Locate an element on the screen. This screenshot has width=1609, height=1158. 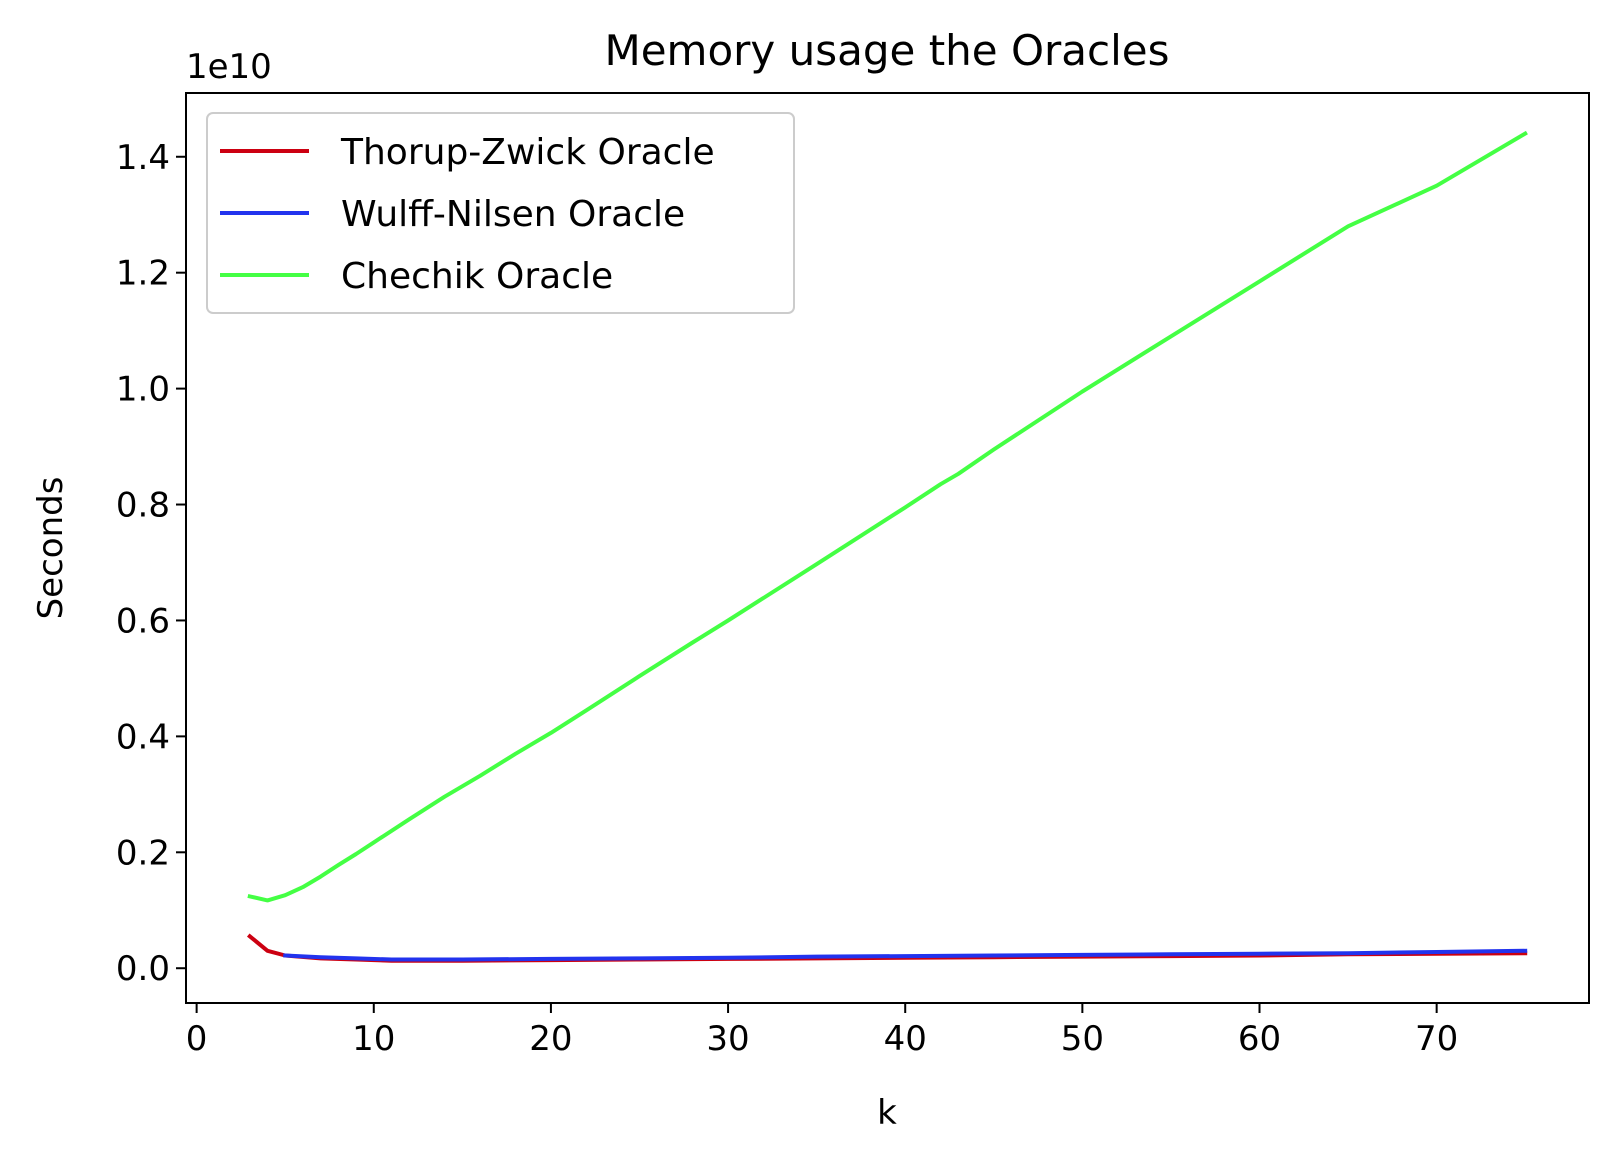
y-axis-label: Seconds is located at coordinates (51, 548).